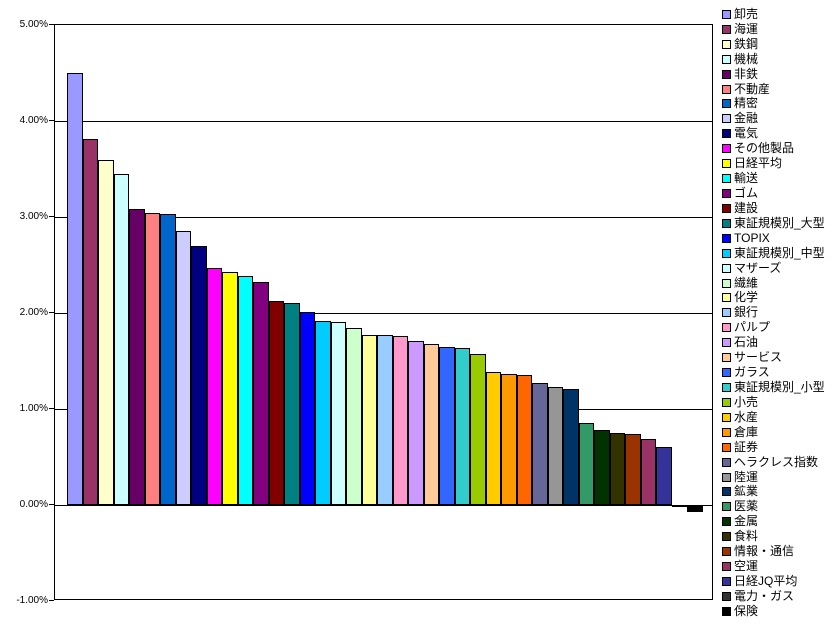 The width and height of the screenshot is (840, 626). What do you see at coordinates (781, 283) in the screenshot?
I see `legend-item: 繊維` at bounding box center [781, 283].